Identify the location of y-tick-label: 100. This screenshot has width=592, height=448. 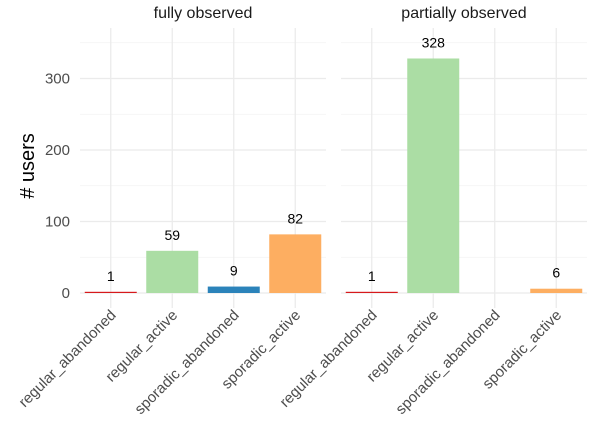
(57, 222).